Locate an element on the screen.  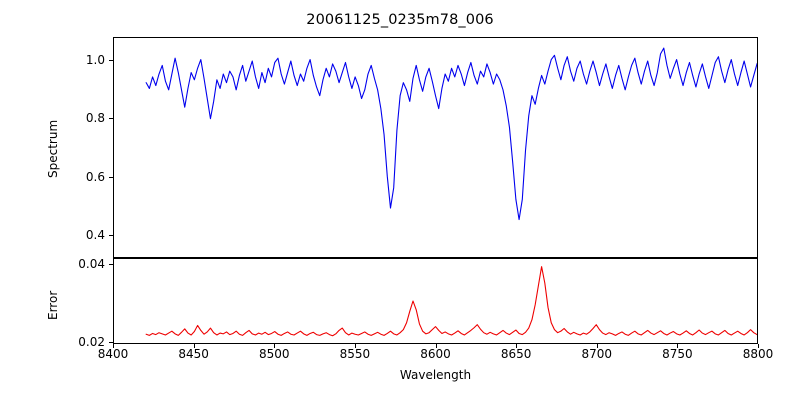
x-tick-label: 8750 is located at coordinates (677, 354).